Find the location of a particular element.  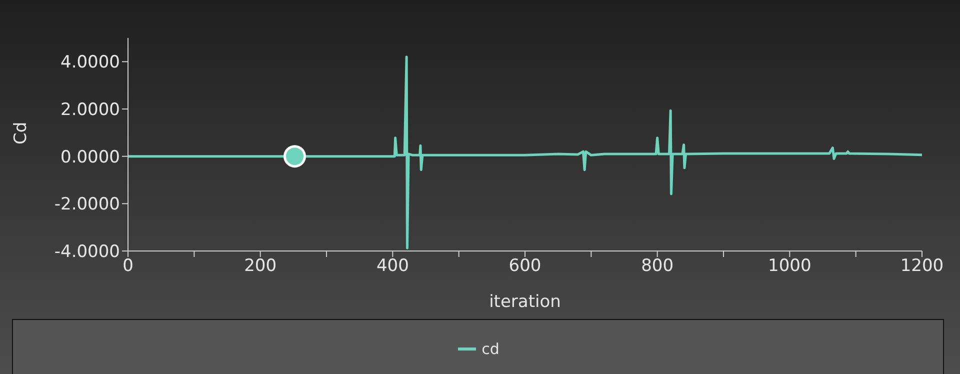

x-tick-label: 0 is located at coordinates (128, 266).